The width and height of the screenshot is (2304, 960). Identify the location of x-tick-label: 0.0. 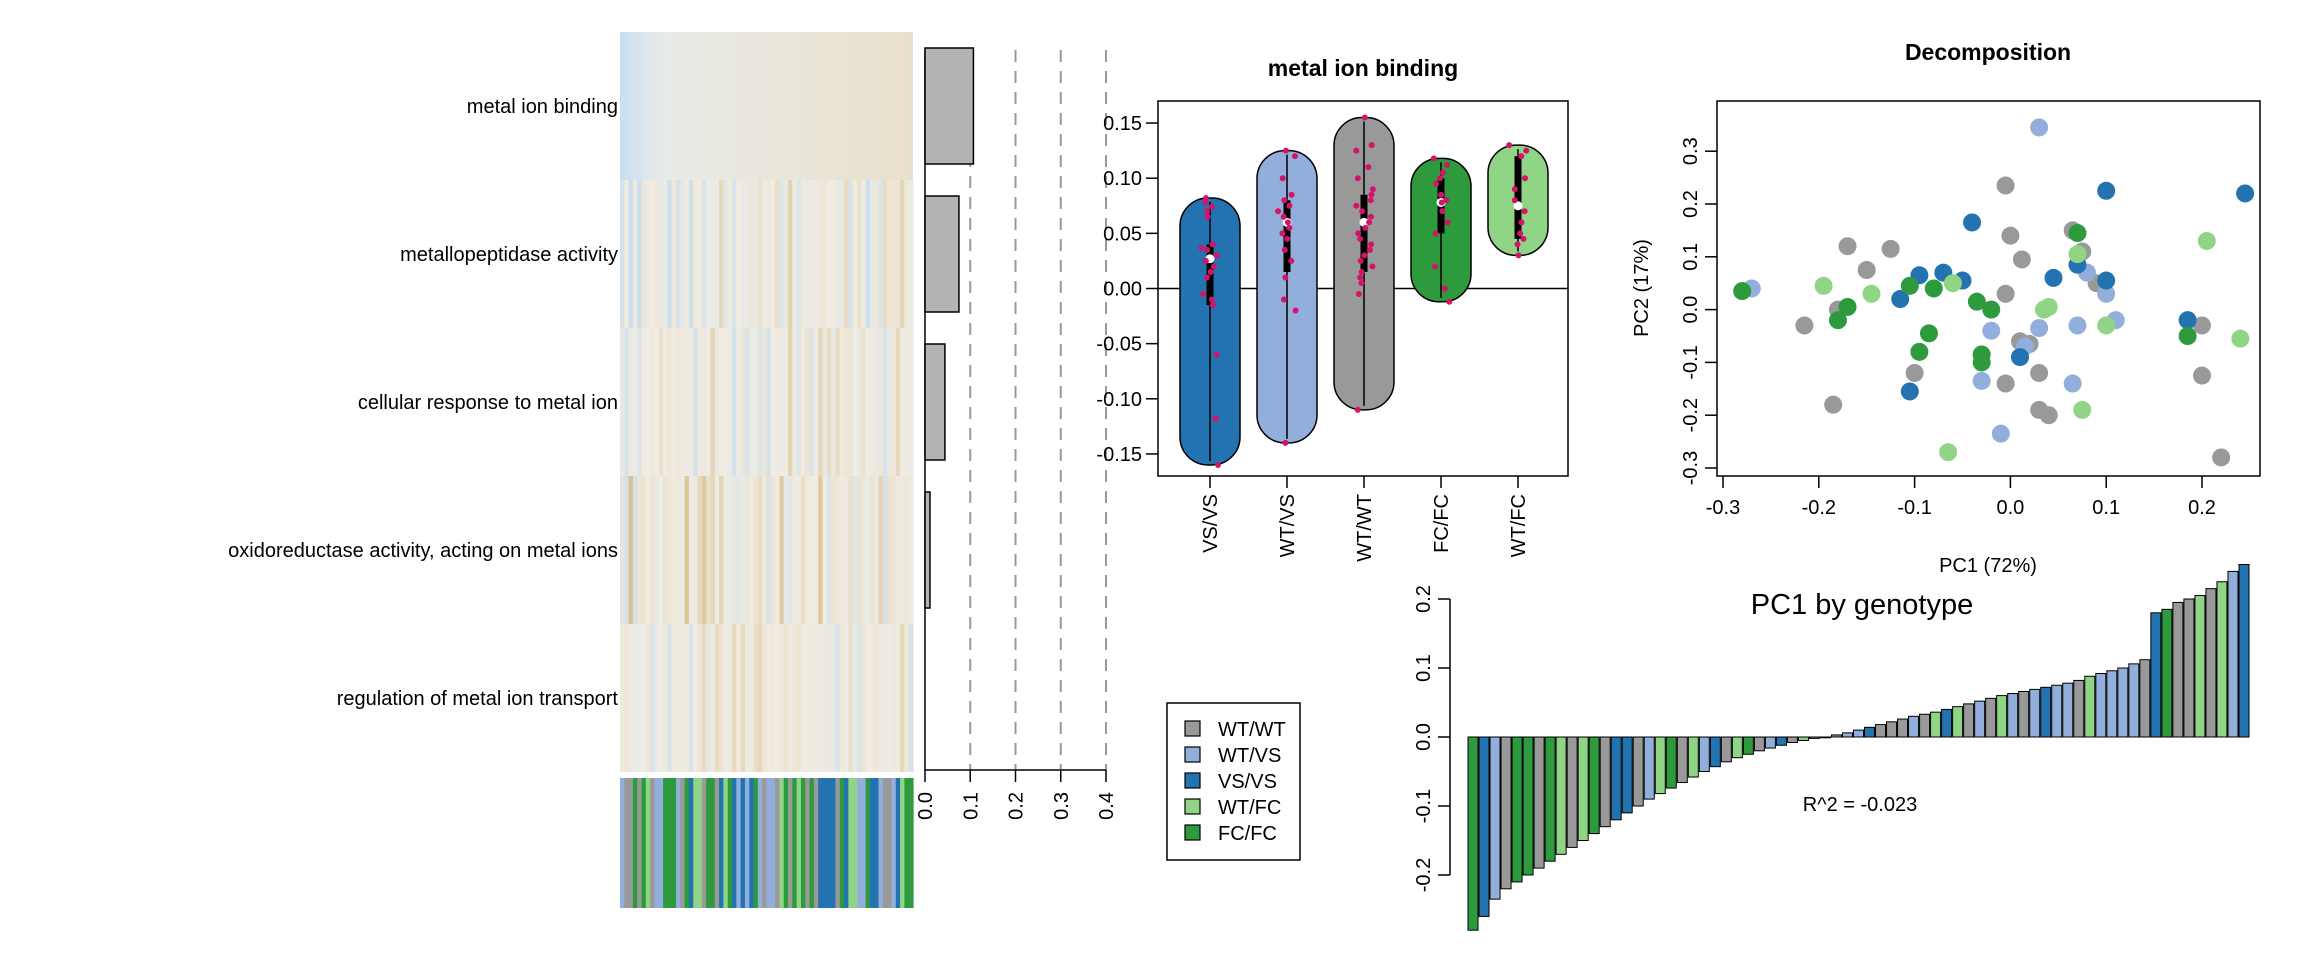
(926, 806).